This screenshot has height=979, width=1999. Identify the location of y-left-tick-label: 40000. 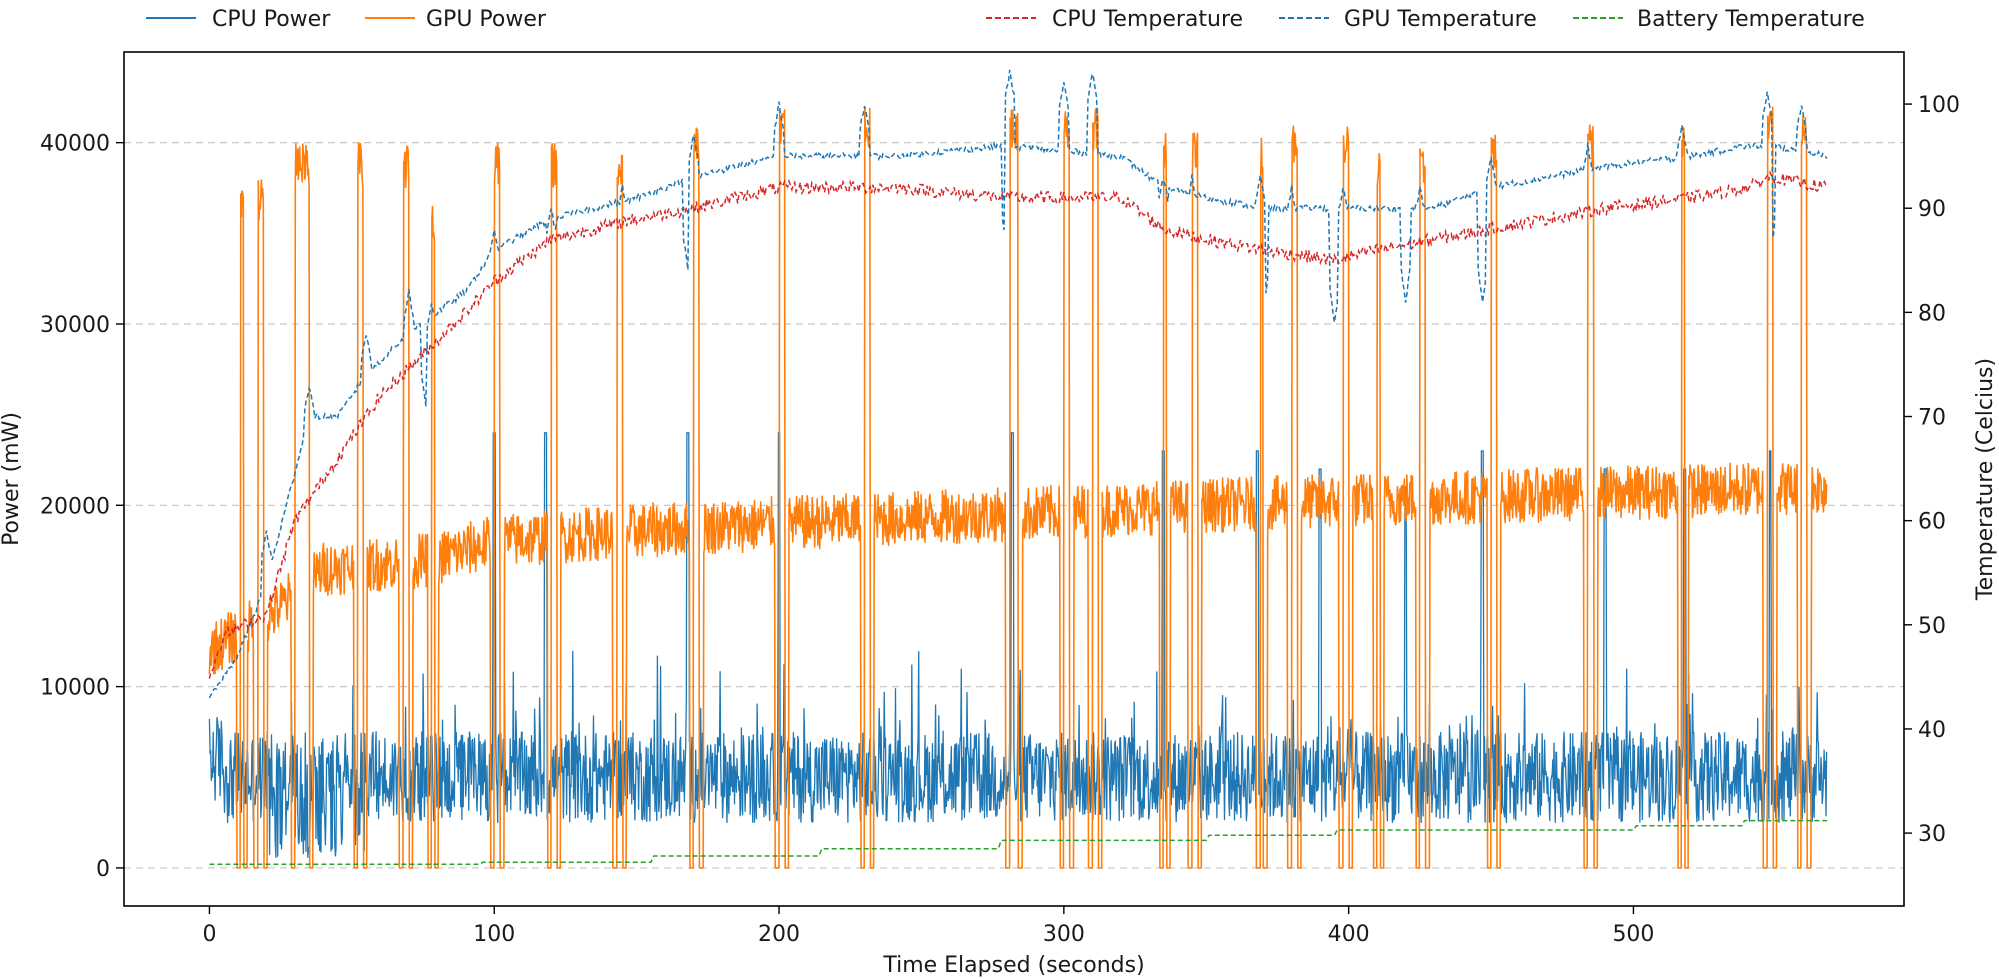
(75, 144).